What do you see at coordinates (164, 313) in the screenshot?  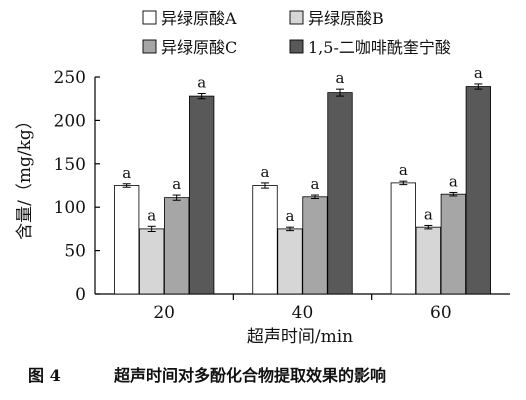 I see `x-tick-label: 20` at bounding box center [164, 313].